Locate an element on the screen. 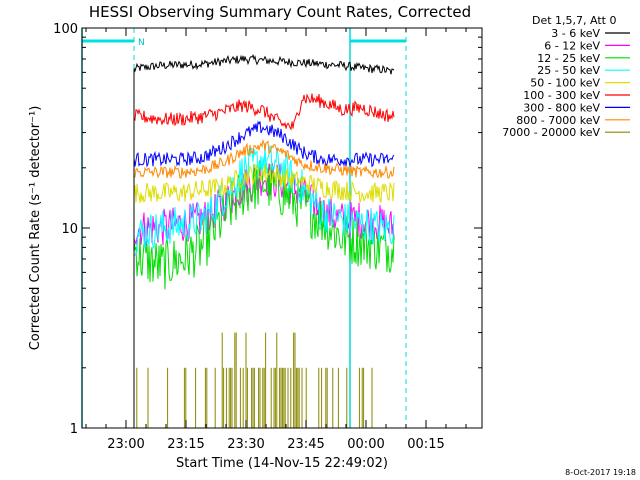 Image resolution: width=640 pixels, height=480 pixels. series-100-300-kev is located at coordinates (264, 112).